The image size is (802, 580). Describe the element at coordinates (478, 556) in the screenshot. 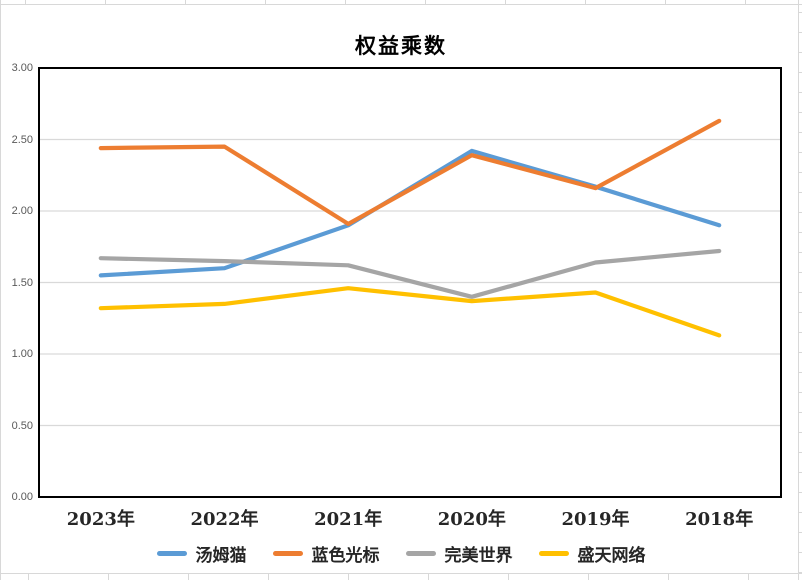

I see `legend-label: 完美世界` at that location.